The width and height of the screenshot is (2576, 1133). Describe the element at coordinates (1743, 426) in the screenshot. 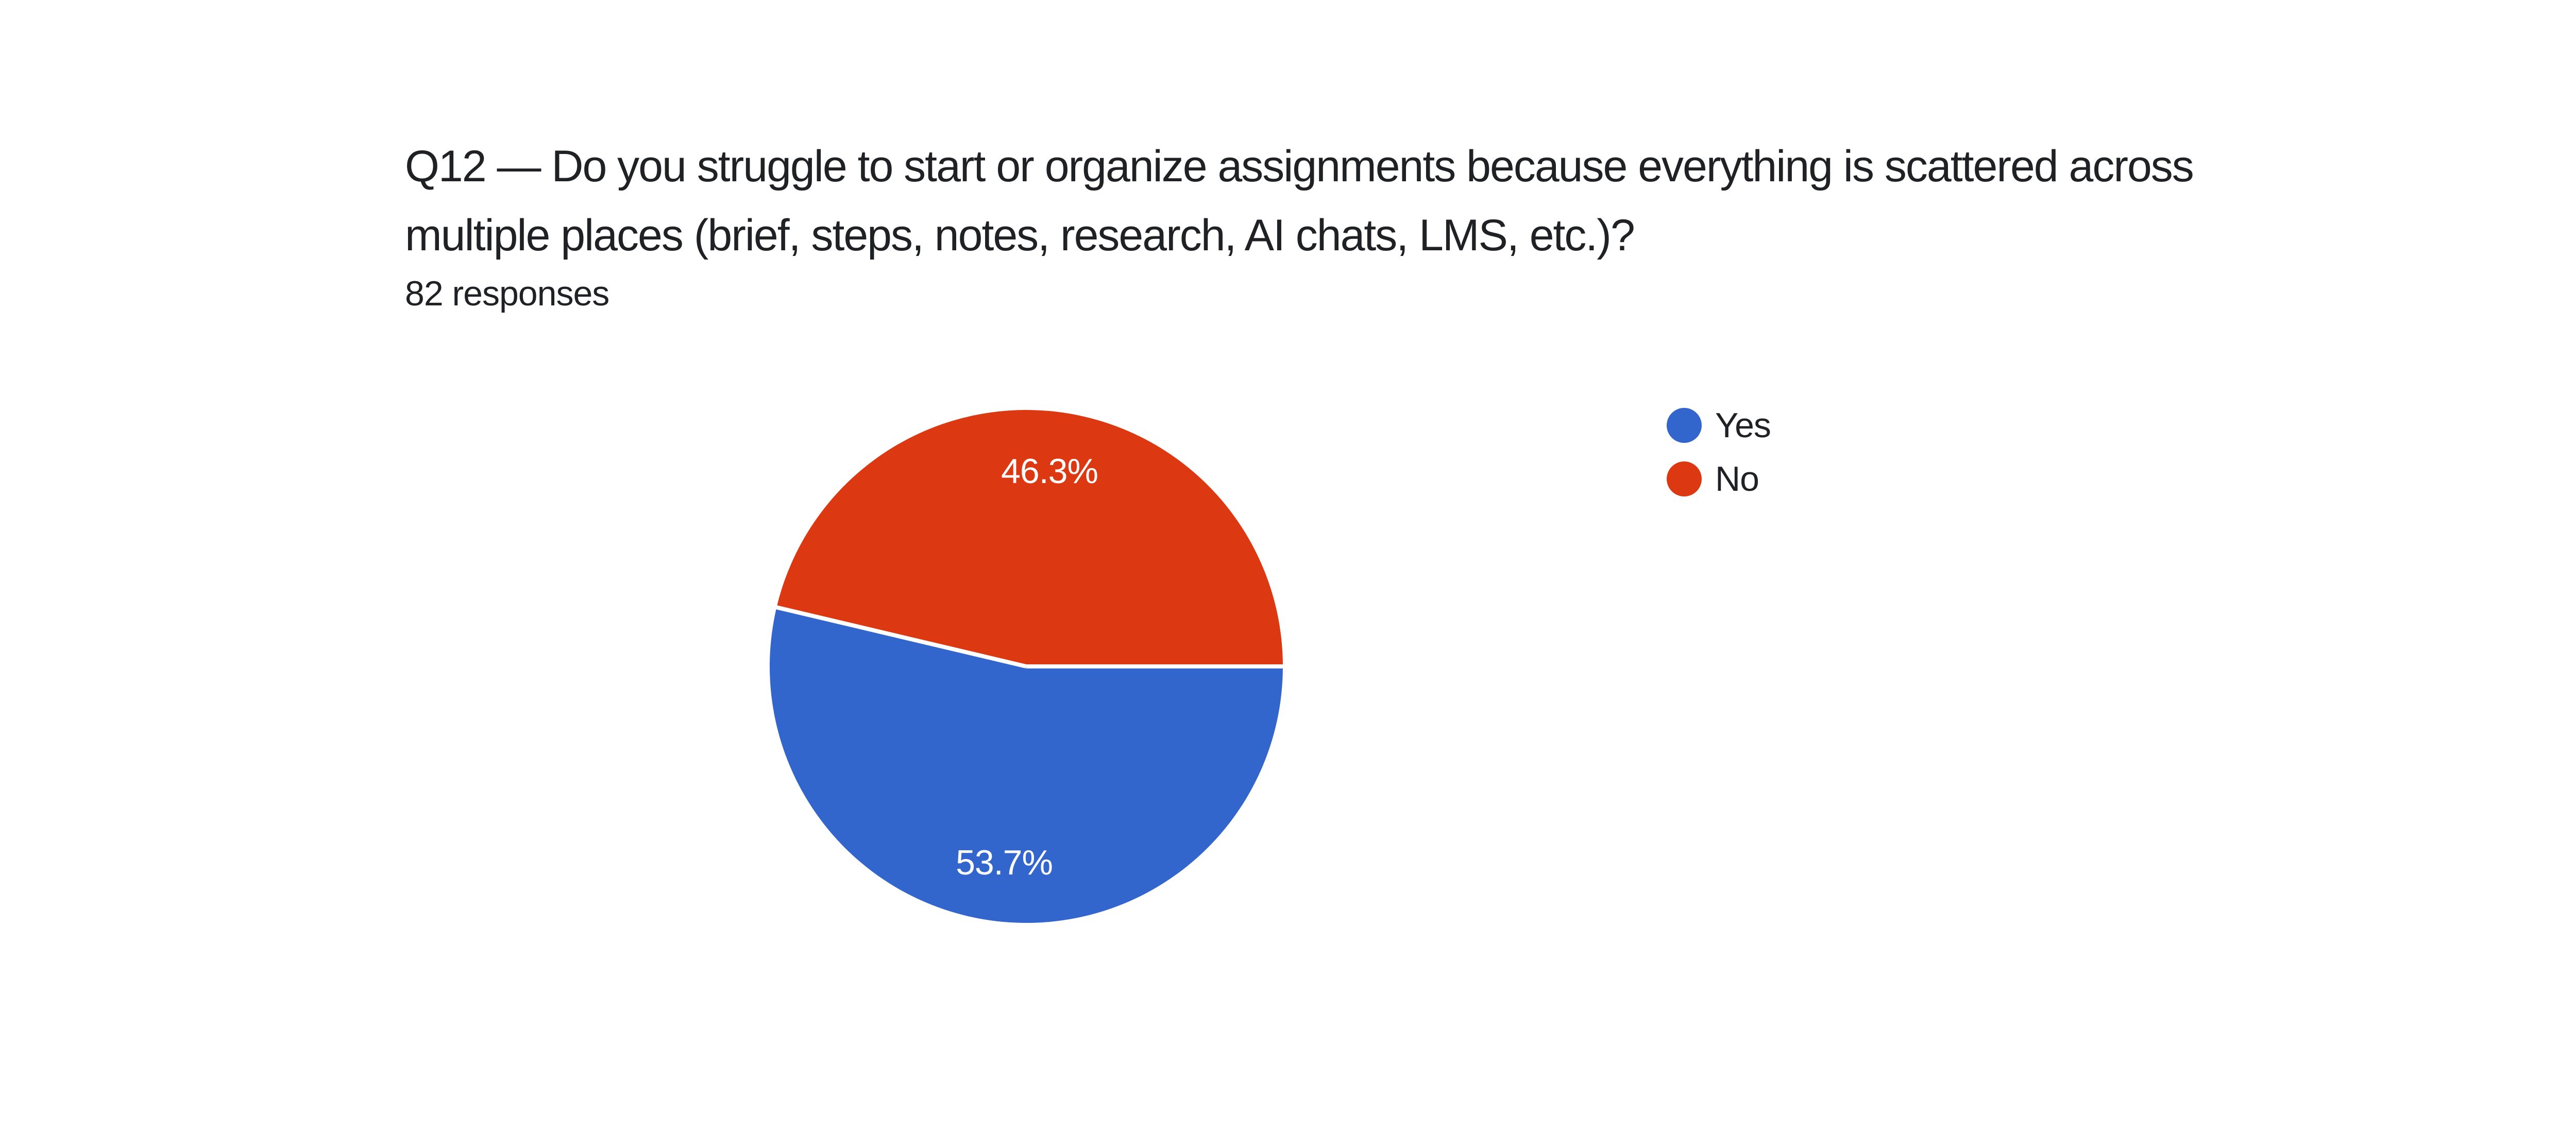

I see `legend-label-yes: Yes` at that location.